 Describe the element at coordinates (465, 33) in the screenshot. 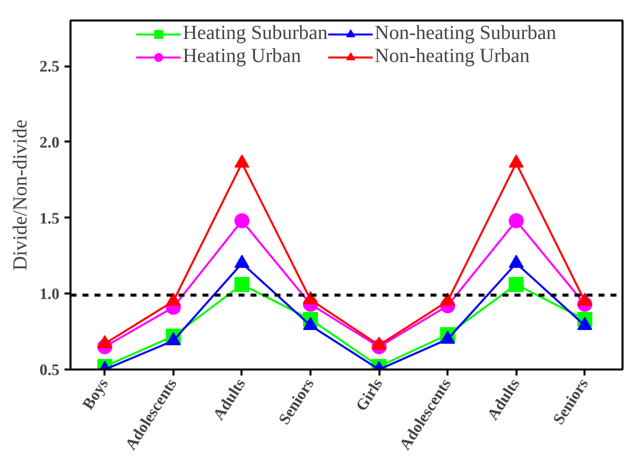

I see `legend-label: Non-heating Suburban` at that location.